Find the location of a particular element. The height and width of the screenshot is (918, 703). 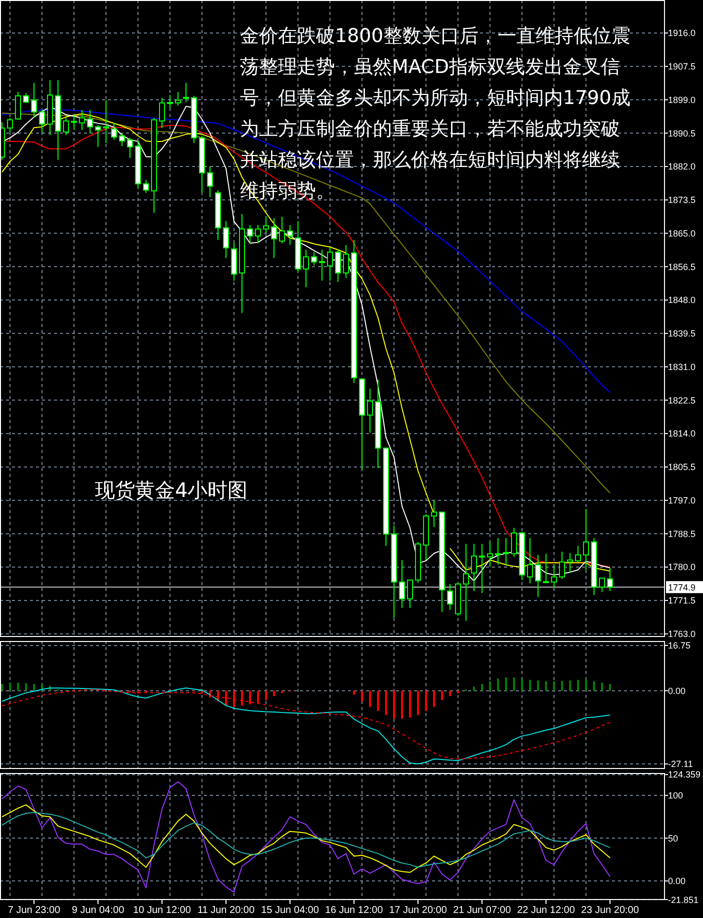

y-tick-label: 1822.5 is located at coordinates (682, 400).